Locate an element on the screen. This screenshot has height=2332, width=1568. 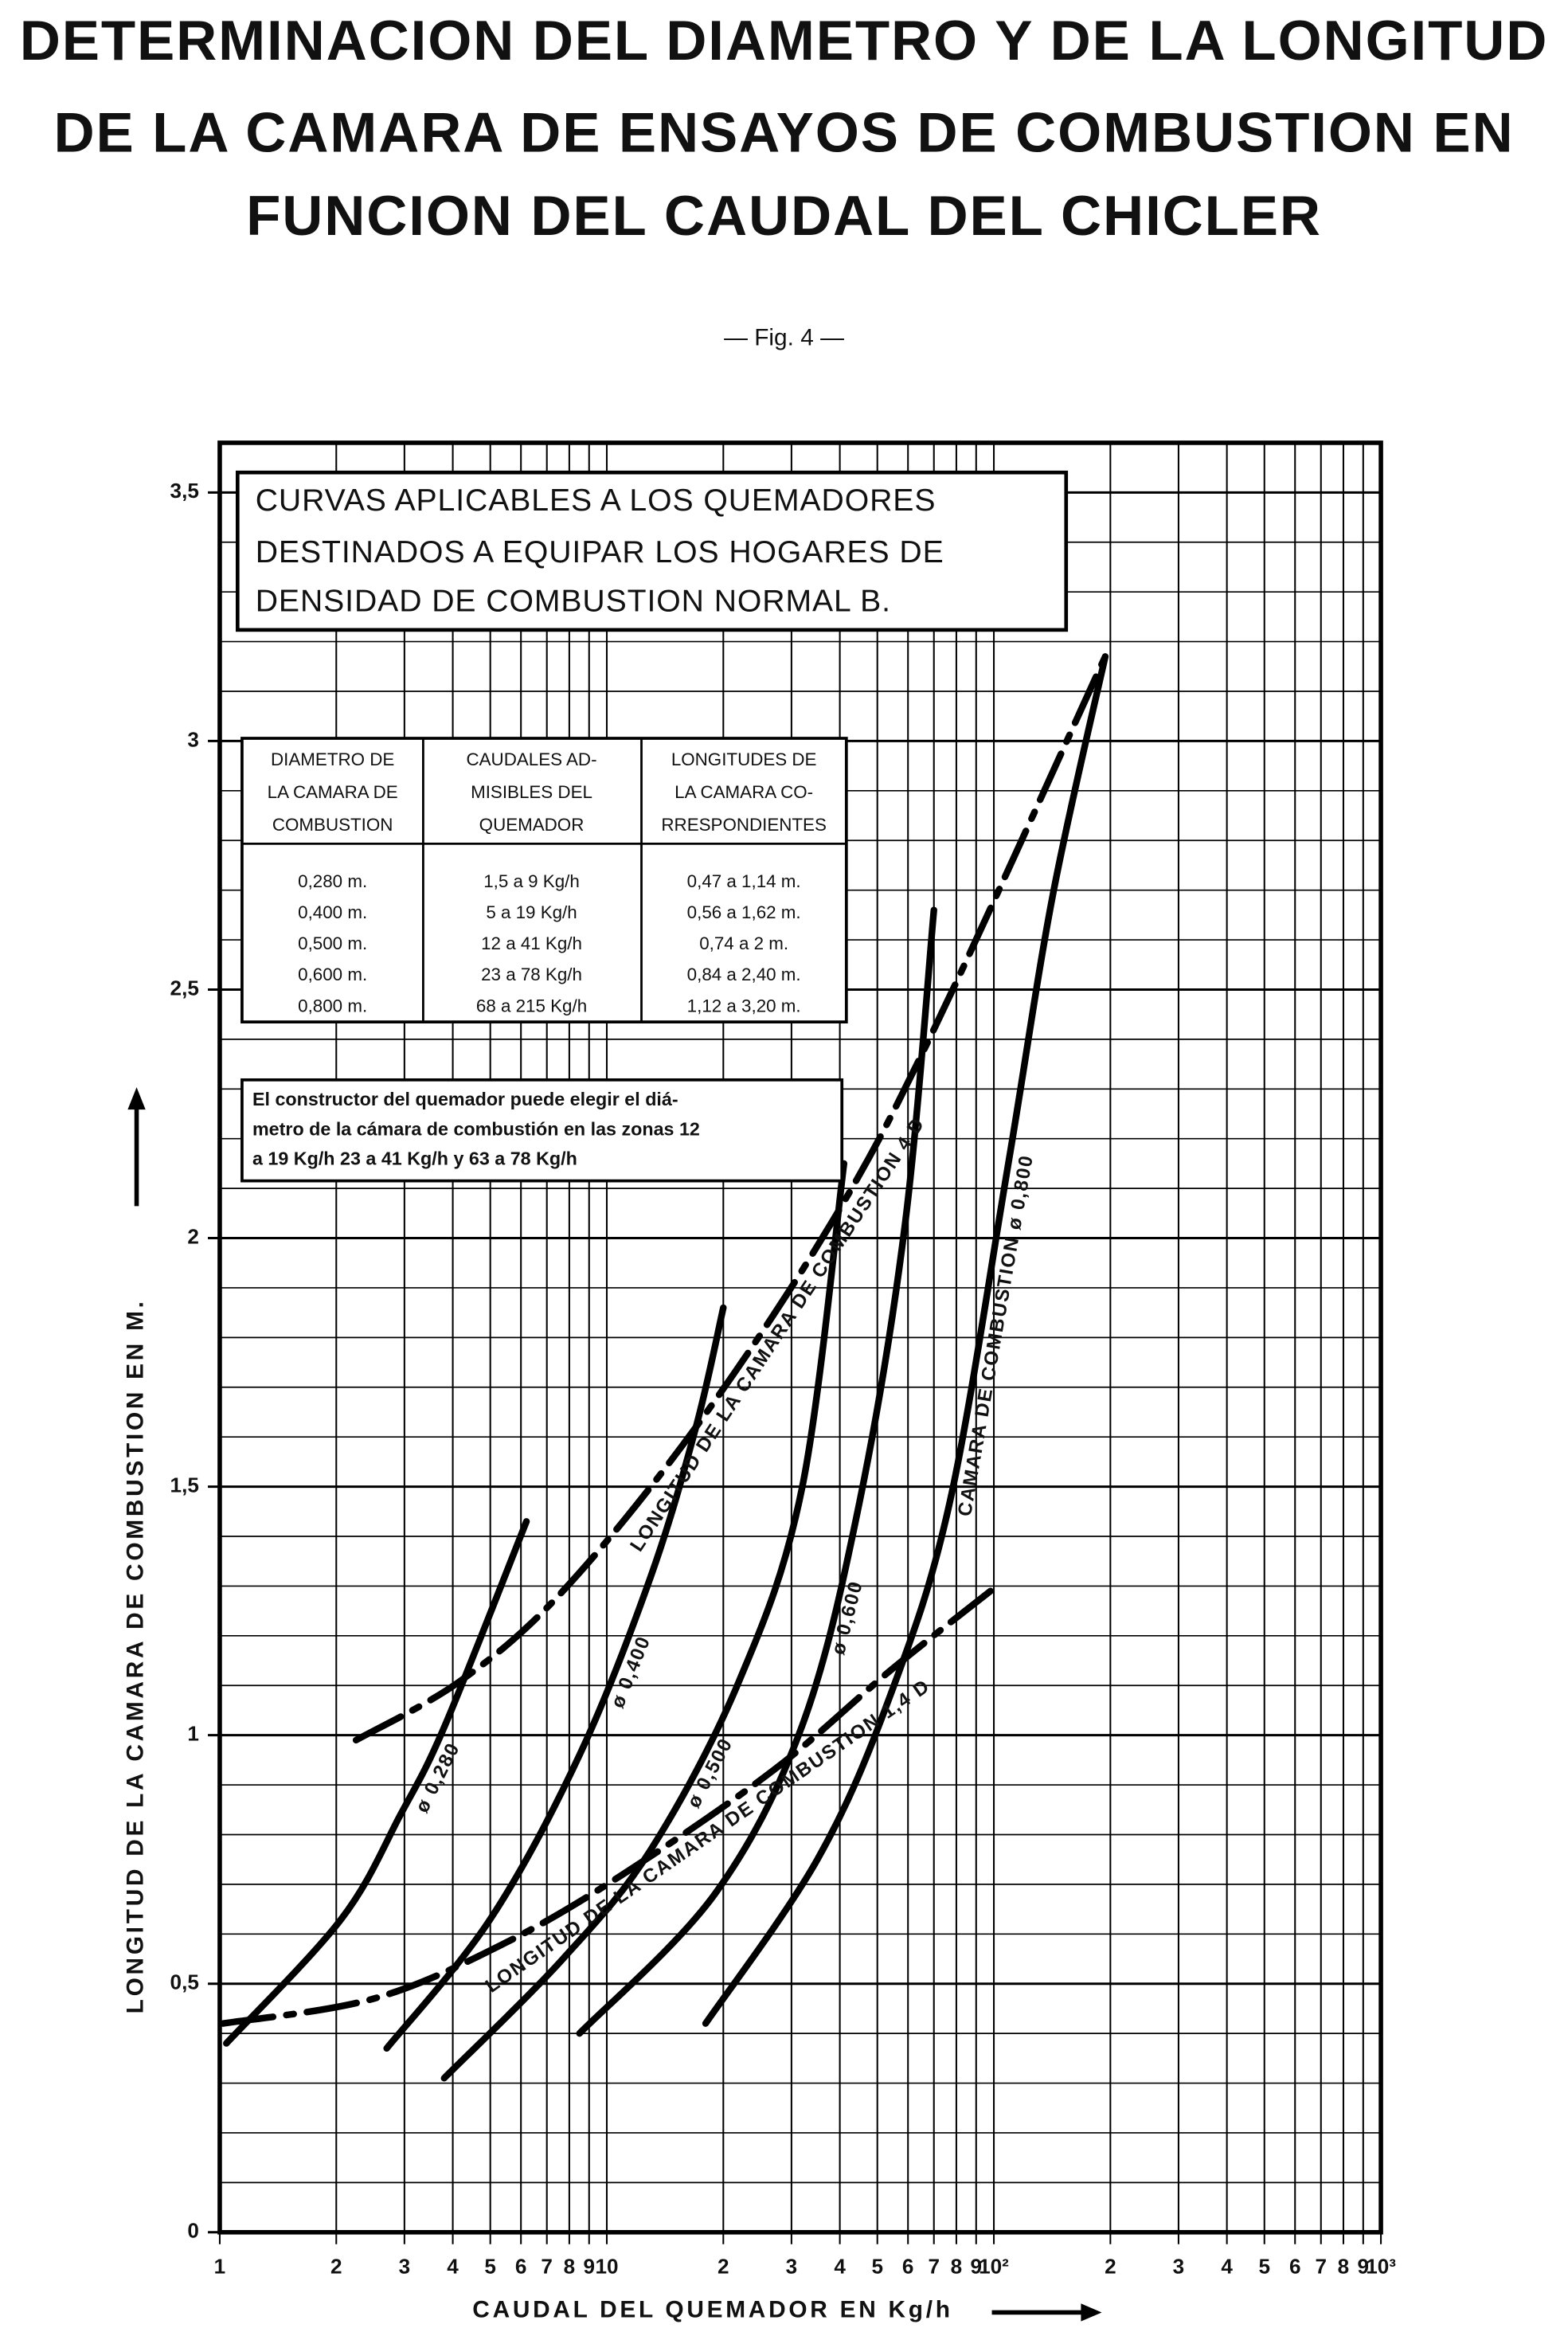
heading-box is located at coordinates (652, 551).